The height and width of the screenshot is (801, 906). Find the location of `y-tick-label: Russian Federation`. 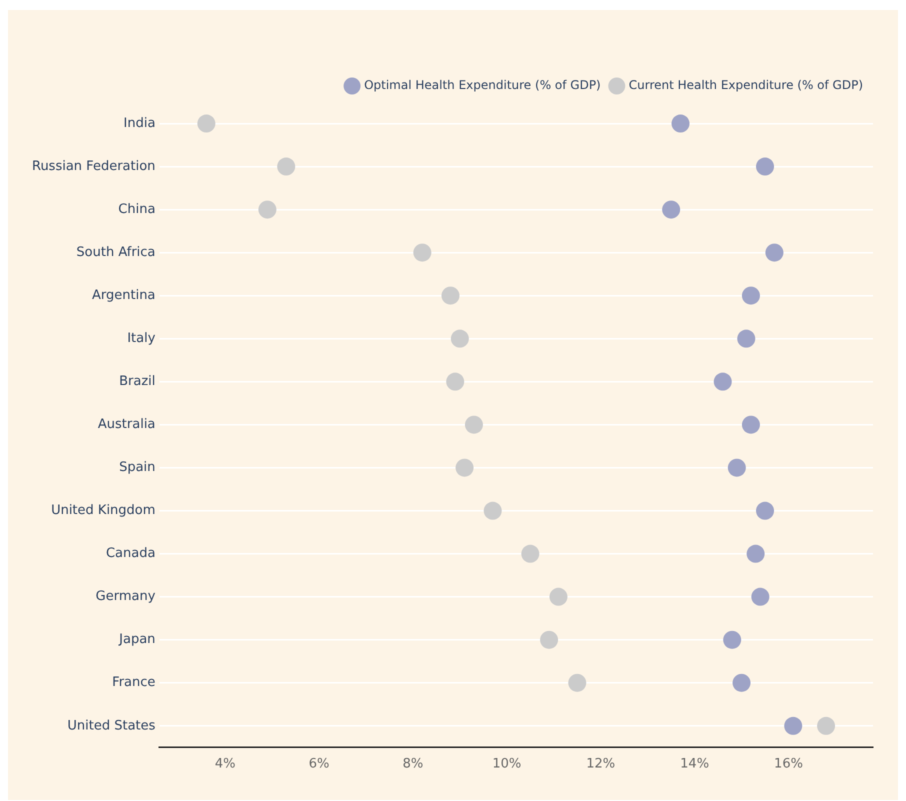

y-tick-label: Russian Federation is located at coordinates (94, 166).